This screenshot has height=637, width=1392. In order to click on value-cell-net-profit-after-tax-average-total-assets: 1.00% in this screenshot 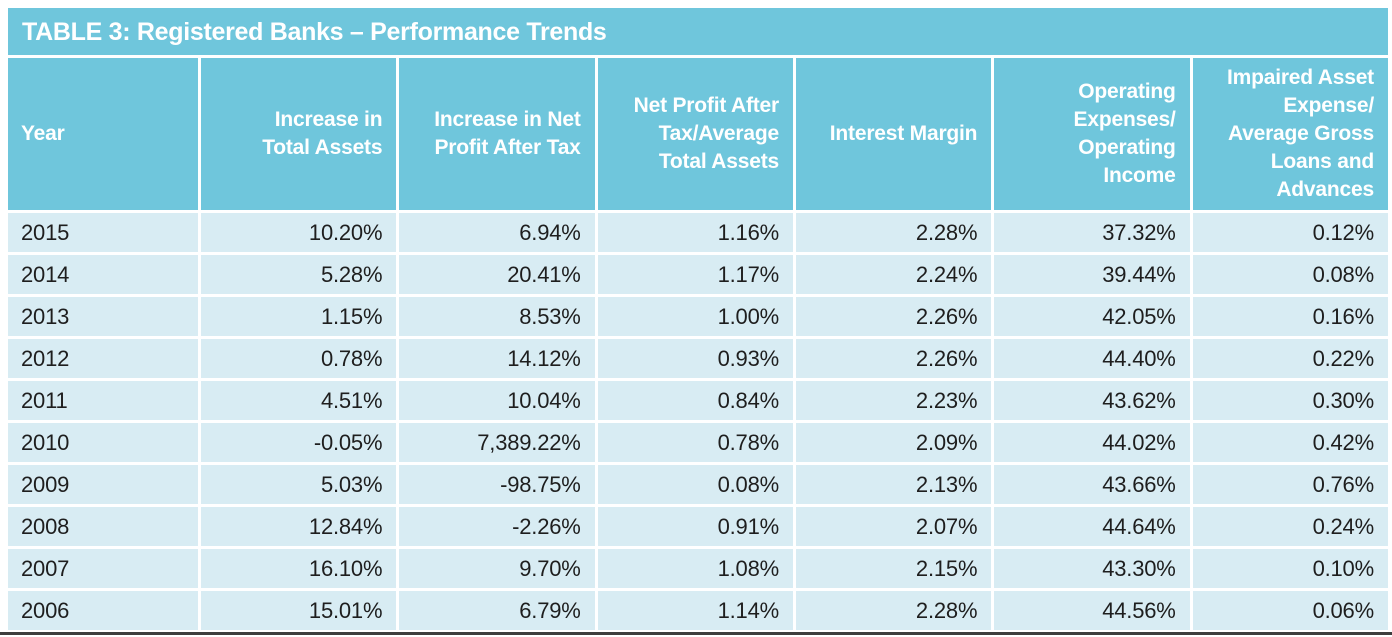, I will do `click(695, 316)`.